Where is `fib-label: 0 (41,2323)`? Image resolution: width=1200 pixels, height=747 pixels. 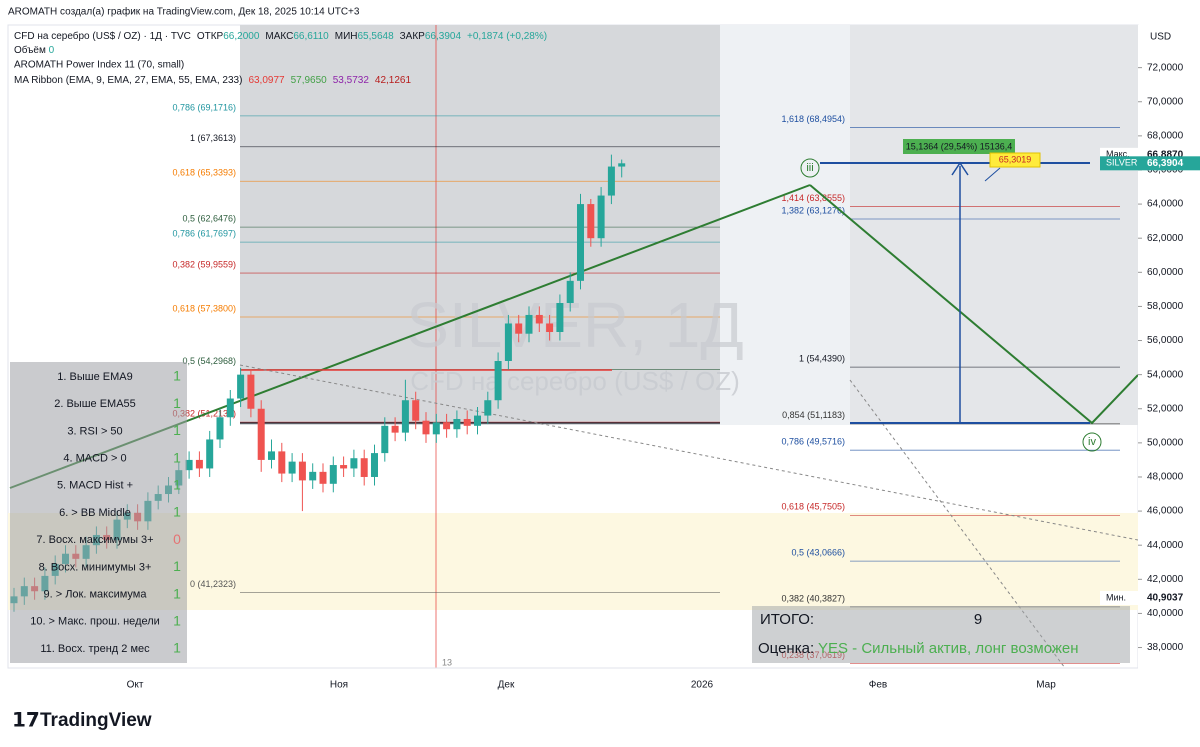 fib-label: 0 (41,2323) is located at coordinates (213, 584).